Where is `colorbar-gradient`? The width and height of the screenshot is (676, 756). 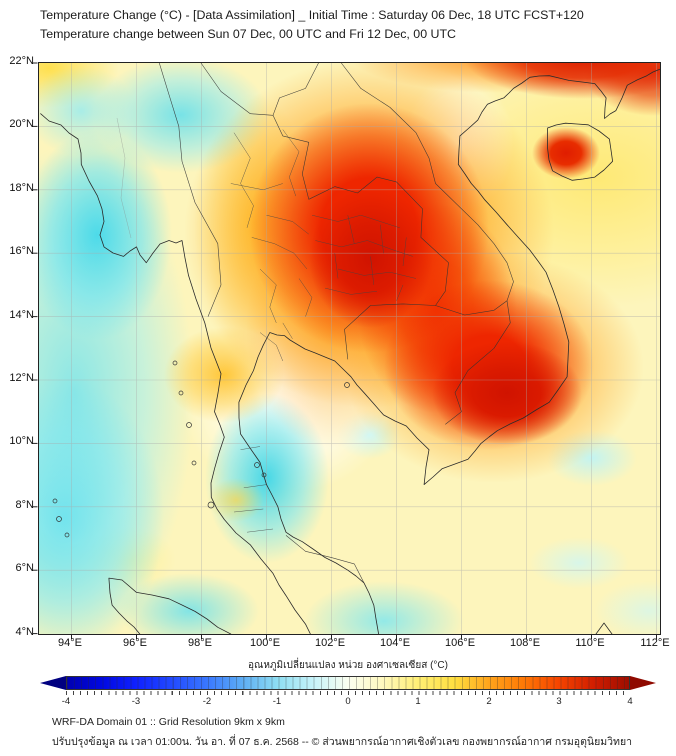 colorbar-gradient is located at coordinates (348, 683).